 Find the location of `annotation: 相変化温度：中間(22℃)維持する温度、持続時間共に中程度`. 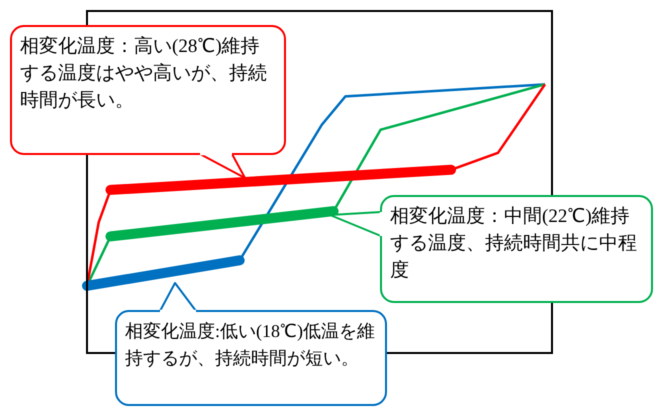

annotation: 相変化温度：中間(22℃)維持する温度、持続時間共に中程度 is located at coordinates (516, 249).